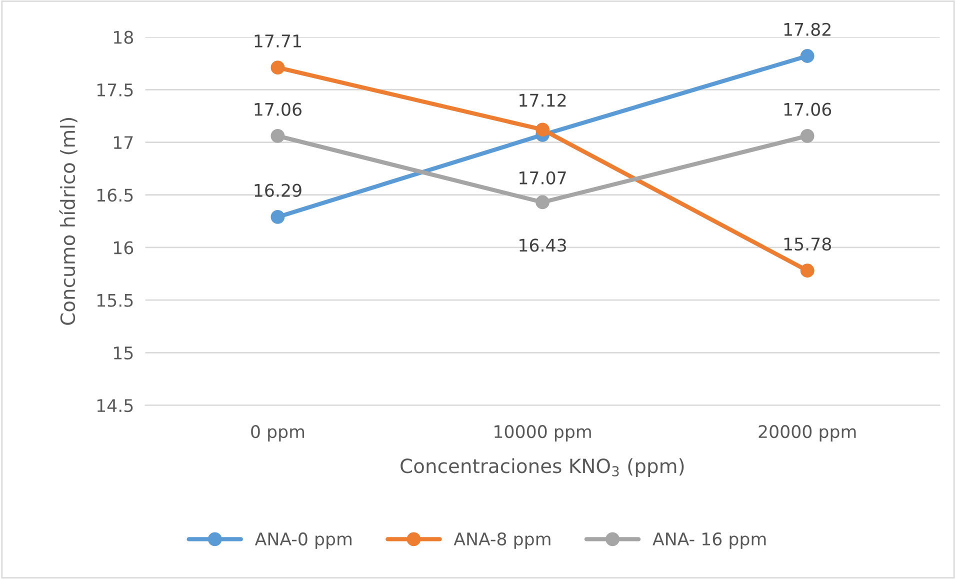  Describe the element at coordinates (123, 142) in the screenshot. I see `y-tick-label: 17` at that location.